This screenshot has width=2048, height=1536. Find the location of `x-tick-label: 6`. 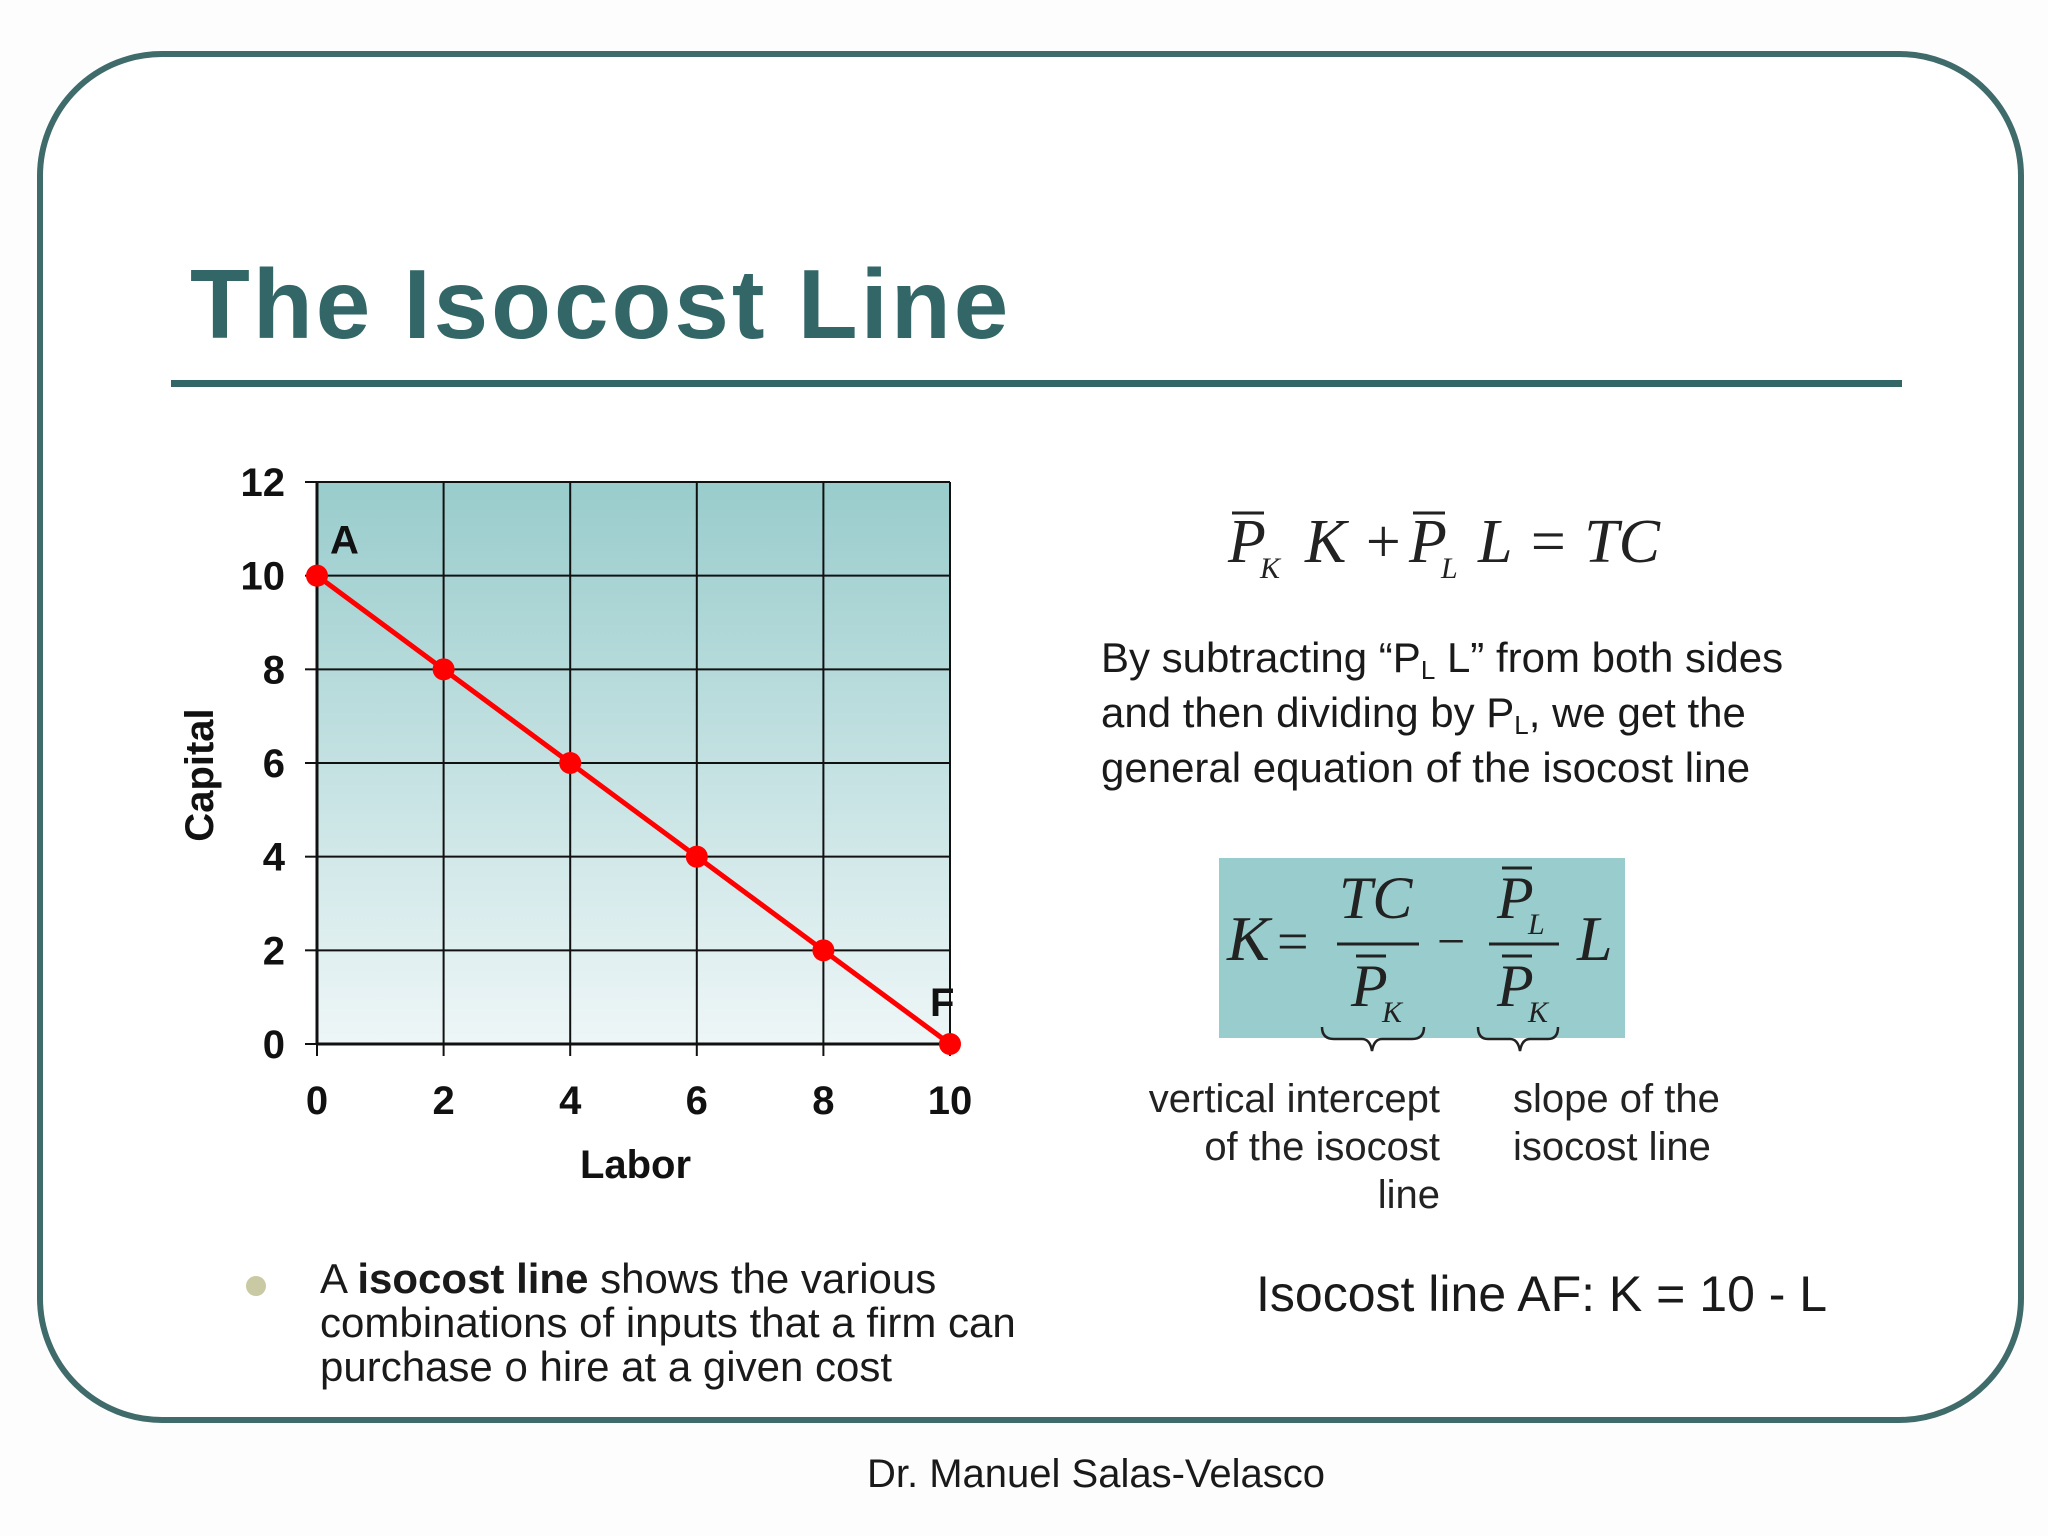

x-tick-label: 6 is located at coordinates (697, 1101).